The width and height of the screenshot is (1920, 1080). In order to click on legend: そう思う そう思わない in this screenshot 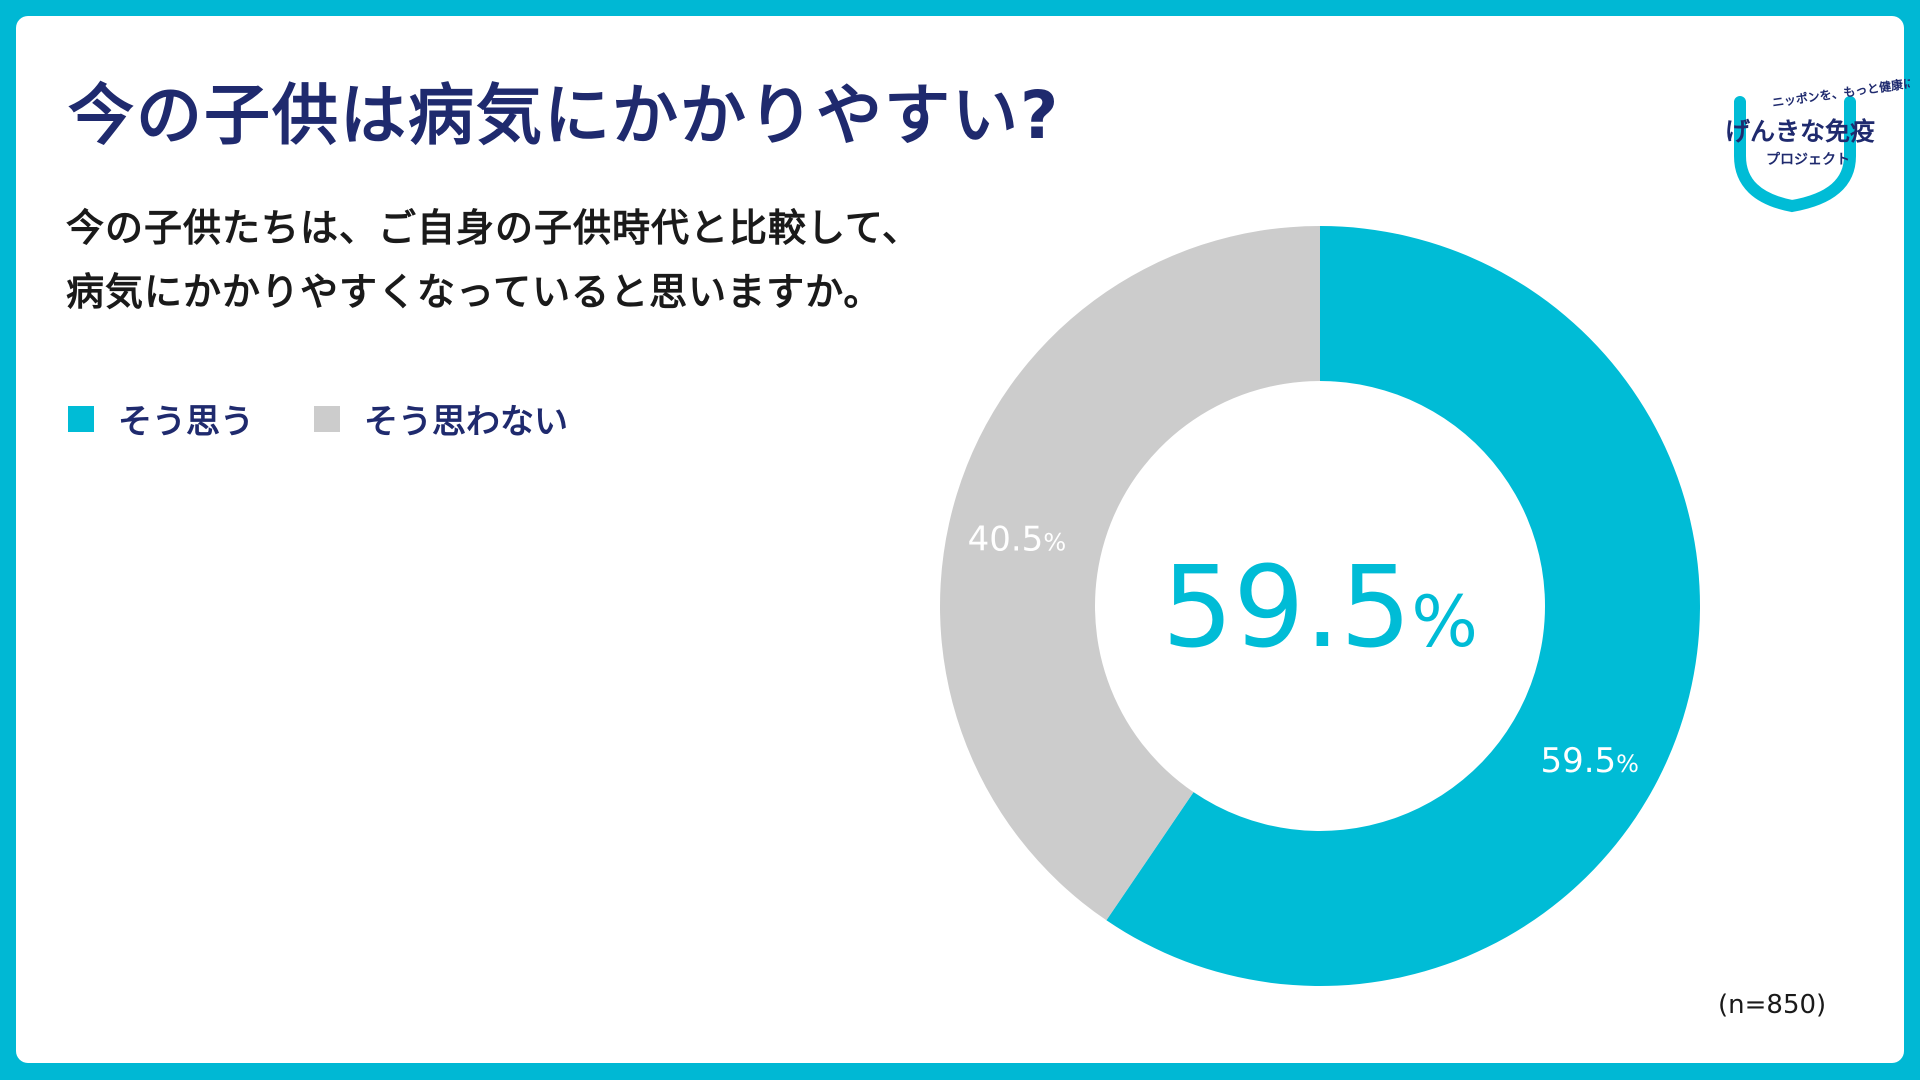, I will do `click(348, 418)`.